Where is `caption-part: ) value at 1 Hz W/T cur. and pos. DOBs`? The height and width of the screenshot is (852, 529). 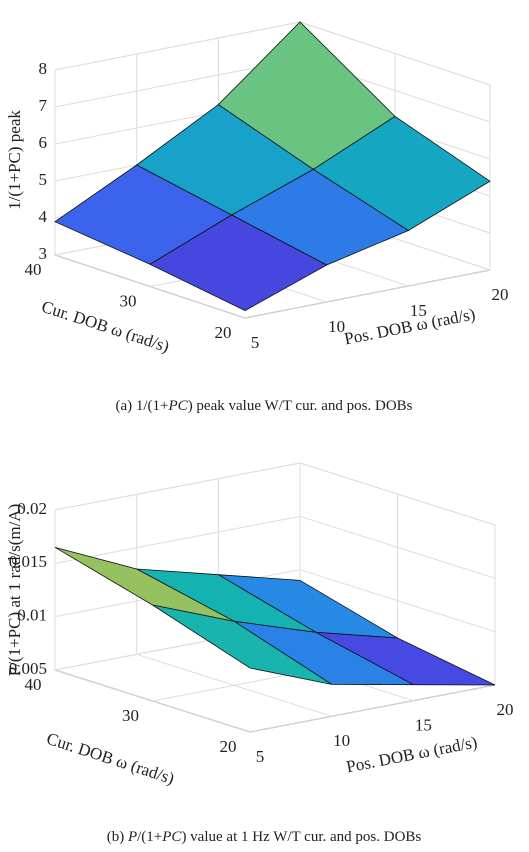 caption-part: ) value at 1 Hz W/T cur. and pos. DOBs is located at coordinates (301, 837).